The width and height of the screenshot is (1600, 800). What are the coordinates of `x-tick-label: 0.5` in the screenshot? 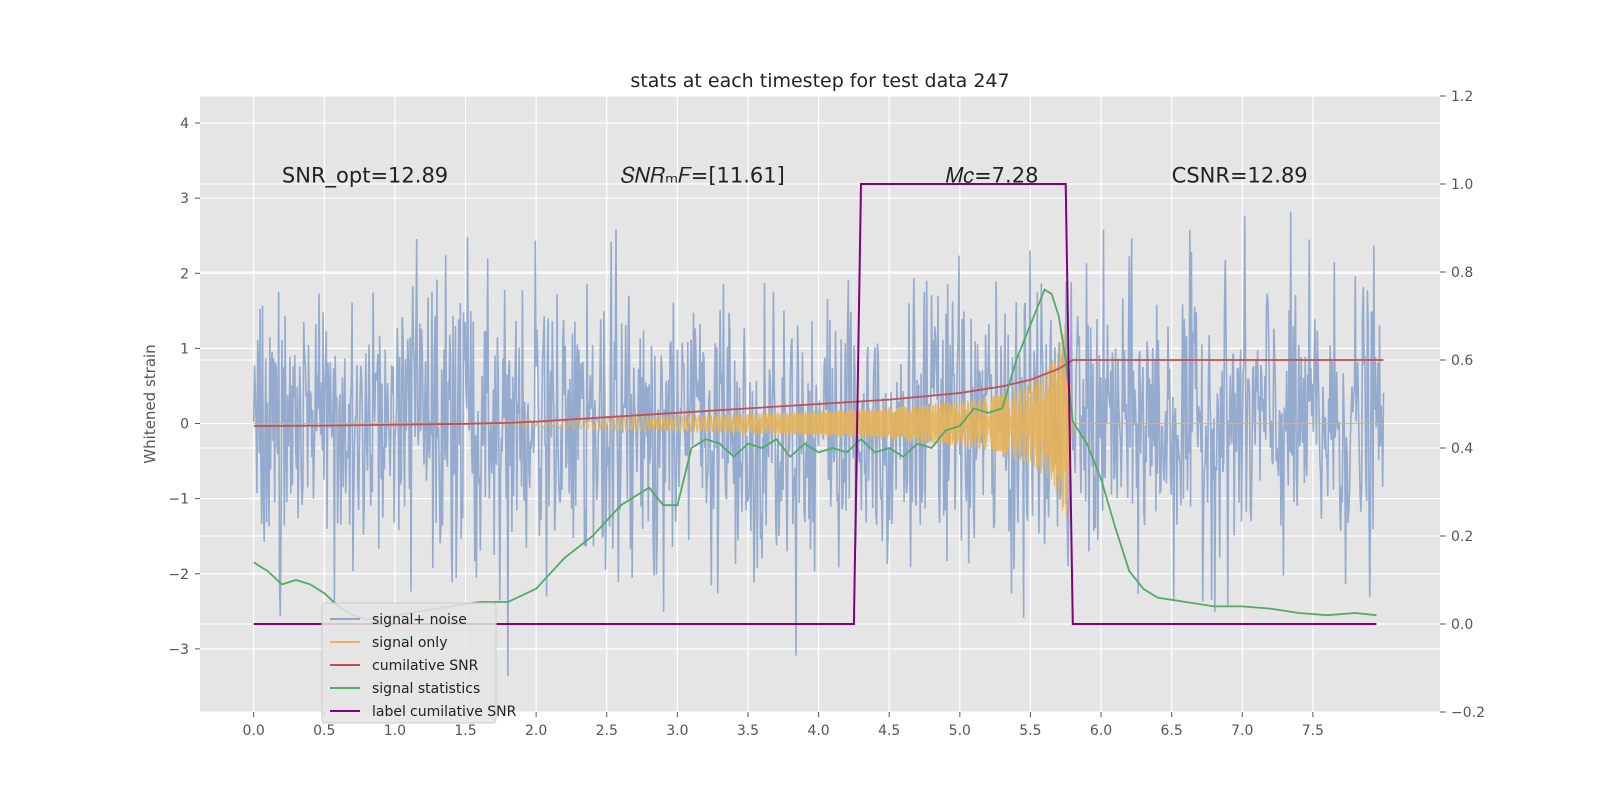 It's located at (324, 731).